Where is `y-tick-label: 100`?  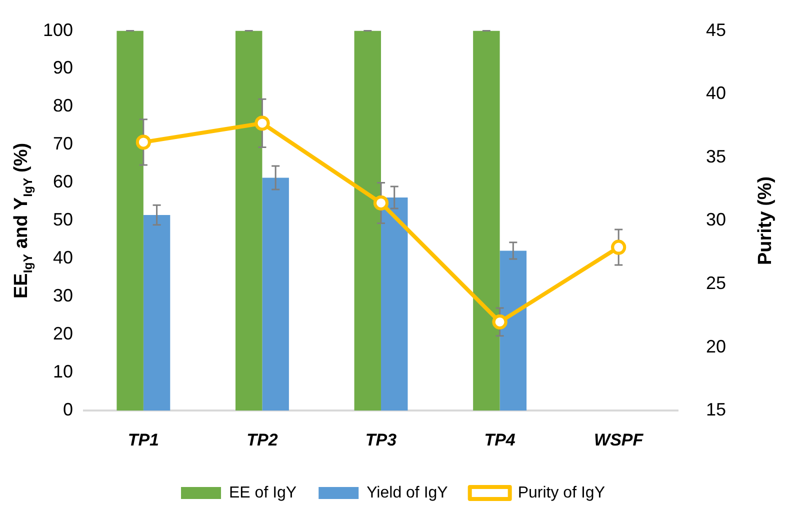 y-tick-label: 100 is located at coordinates (58, 30).